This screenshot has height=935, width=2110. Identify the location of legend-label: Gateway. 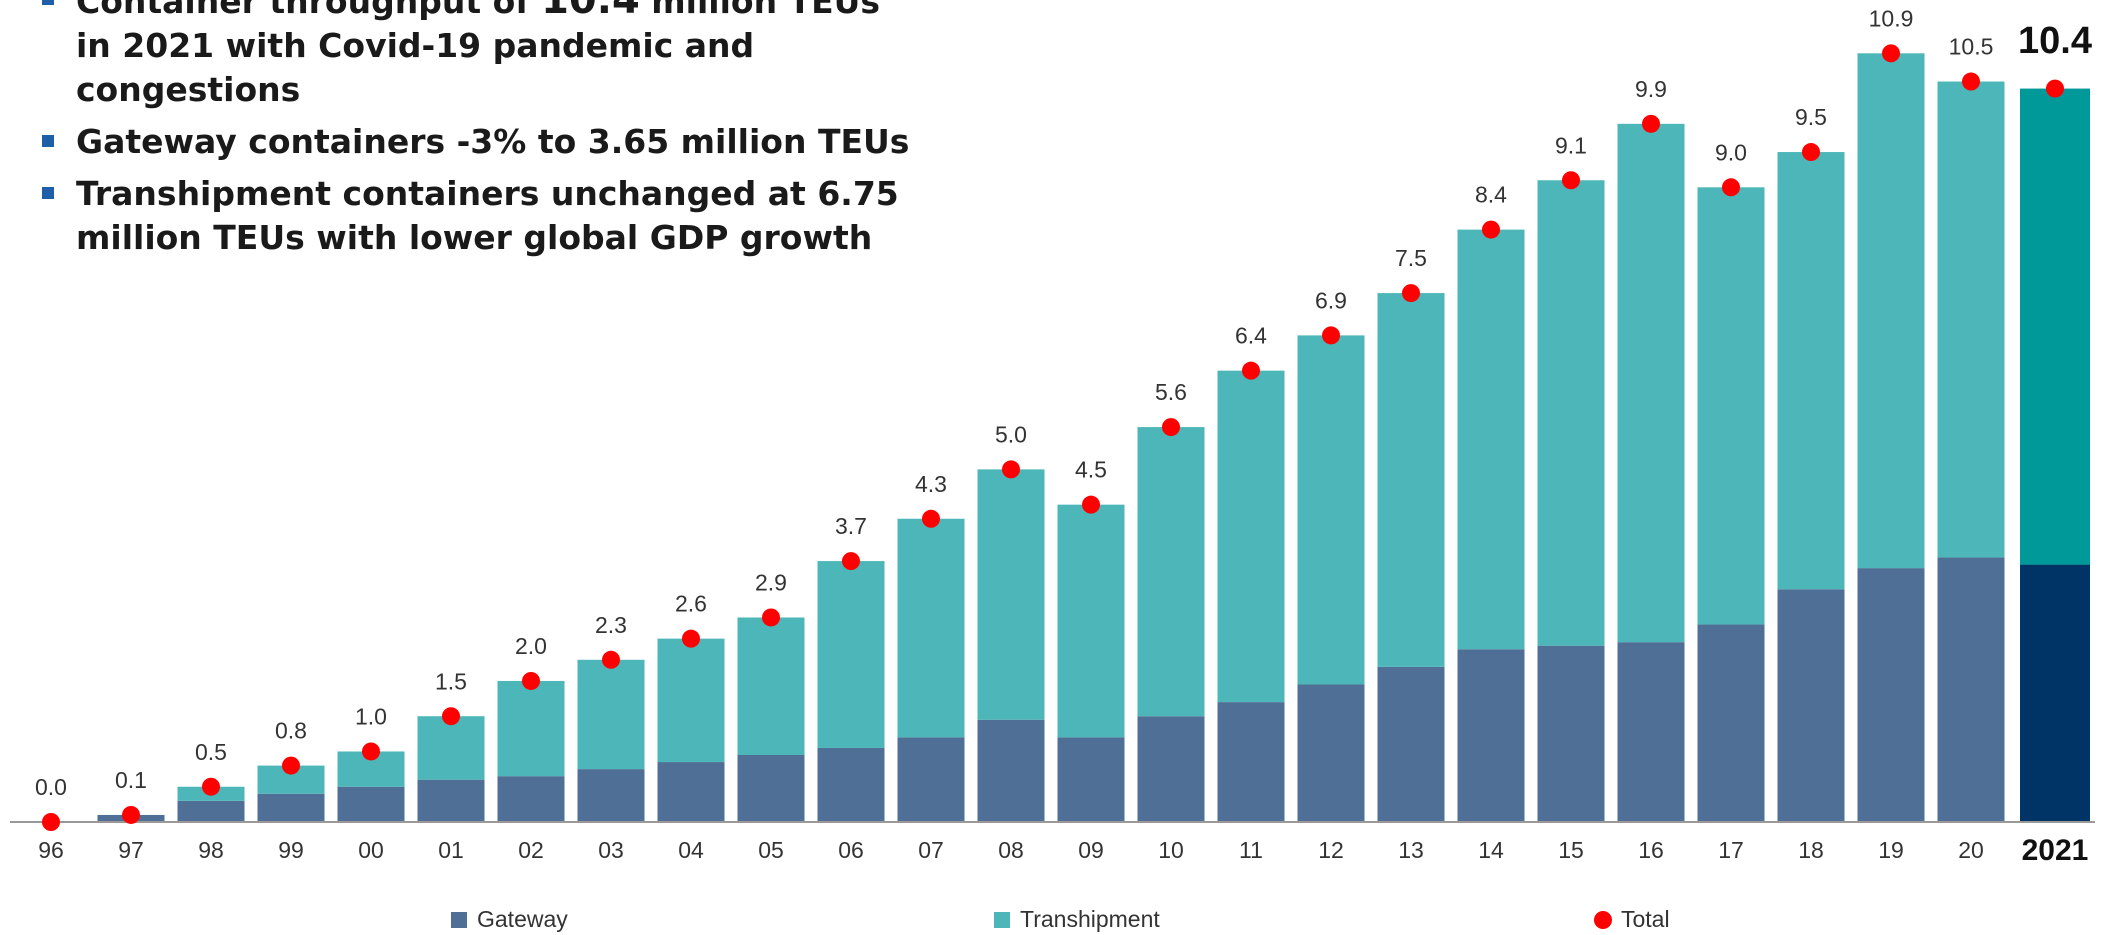
(522, 919).